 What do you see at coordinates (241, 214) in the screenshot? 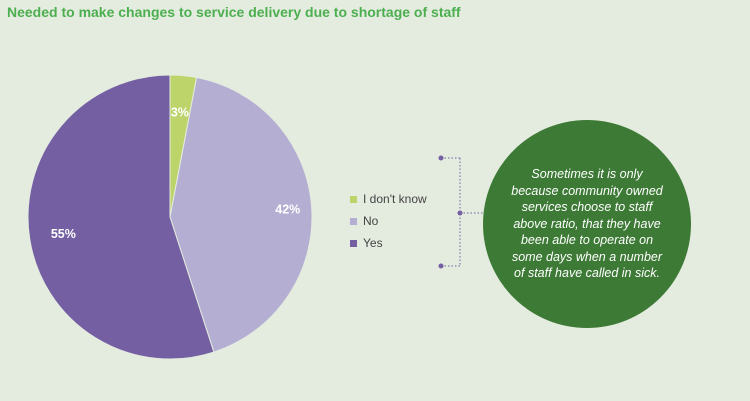
I see `pie-slice-no` at bounding box center [241, 214].